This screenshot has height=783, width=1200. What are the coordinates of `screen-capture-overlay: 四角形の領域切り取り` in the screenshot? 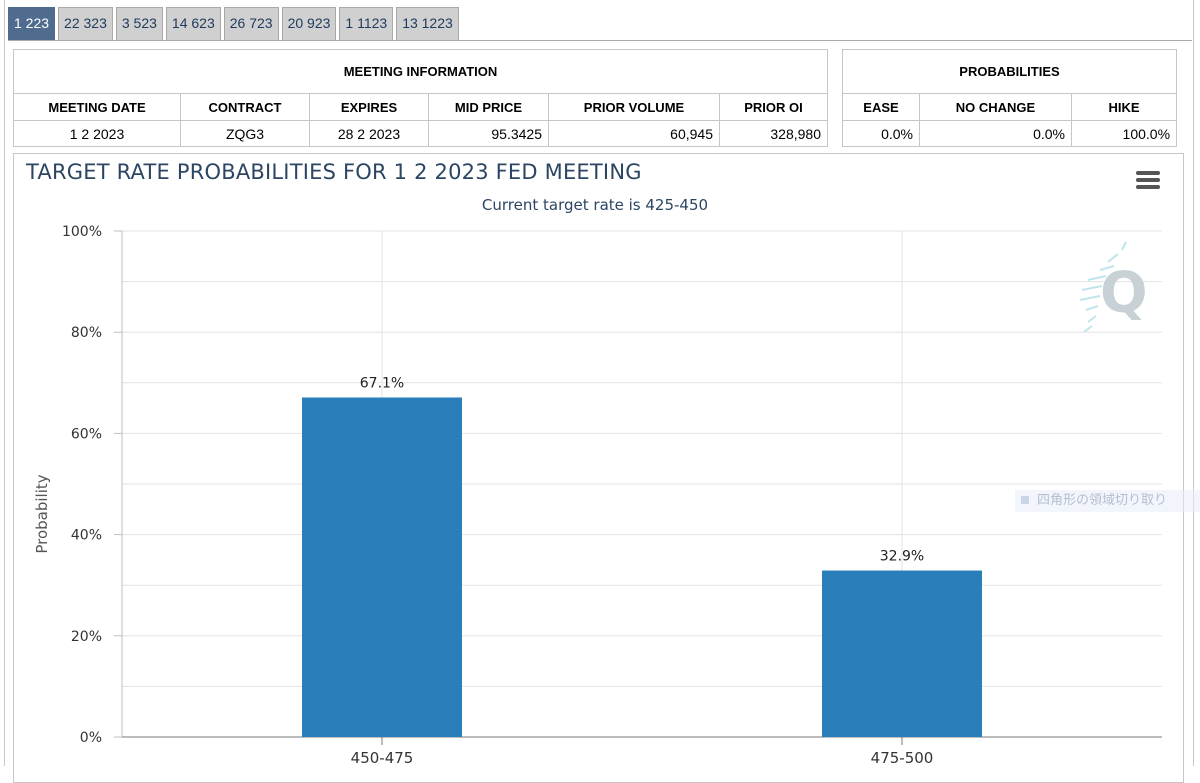 It's located at (1107, 501).